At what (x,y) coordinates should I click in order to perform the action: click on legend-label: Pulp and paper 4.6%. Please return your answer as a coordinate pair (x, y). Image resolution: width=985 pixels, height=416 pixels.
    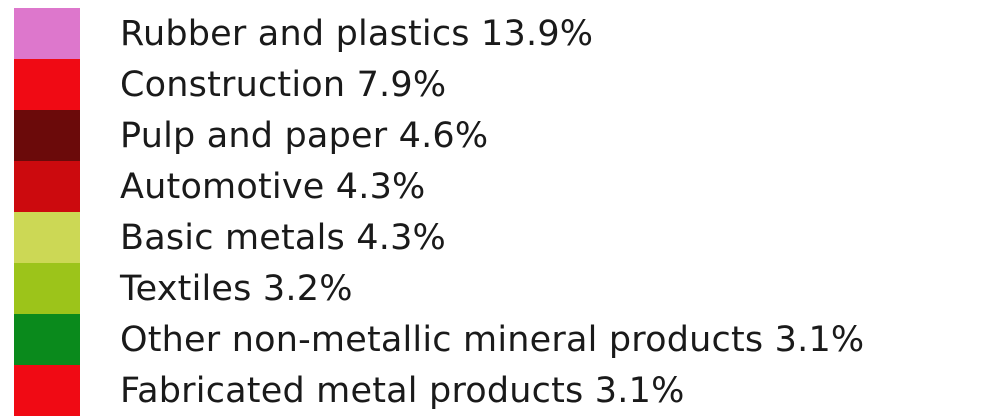
    Looking at the image, I should click on (304, 135).